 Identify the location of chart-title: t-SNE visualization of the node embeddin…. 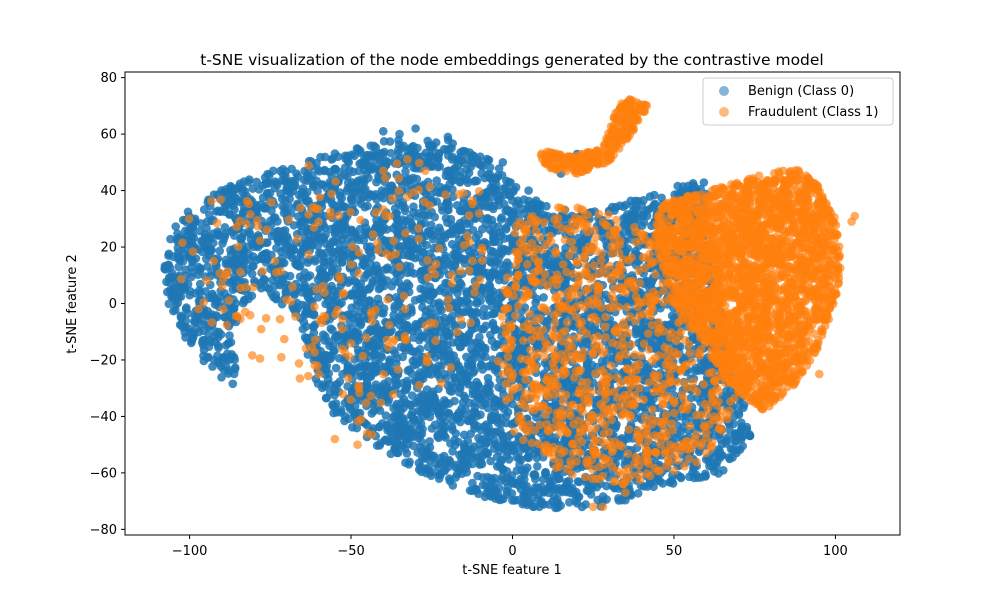
(512, 60).